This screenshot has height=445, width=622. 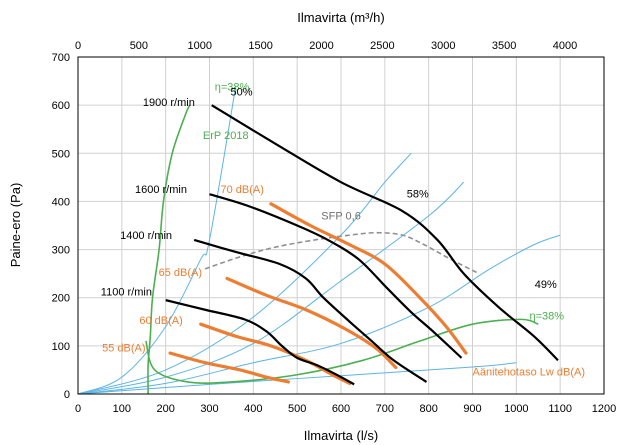 I want to click on x-axis-title: Ilmavirta (l/s), so click(x=341, y=435).